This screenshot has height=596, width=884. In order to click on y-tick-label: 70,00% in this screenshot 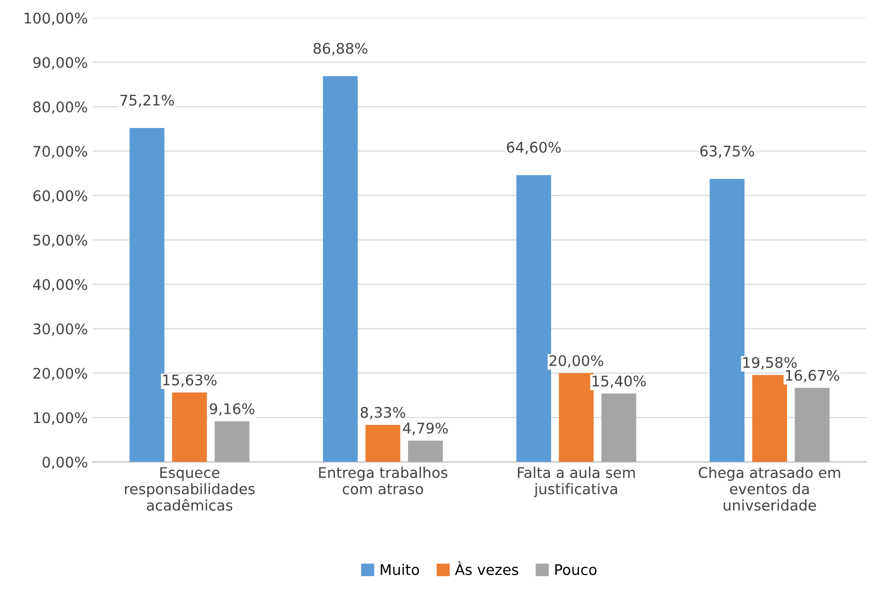, I will do `click(61, 152)`.